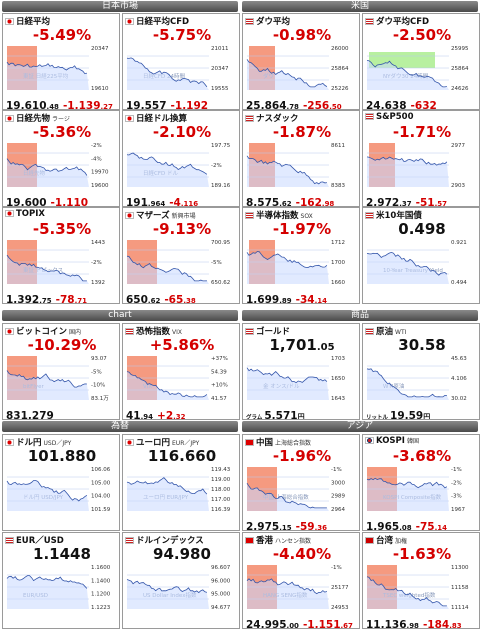 The height and width of the screenshot is (630, 480). I want to click on price-change-decimal: .14, so click(321, 300).